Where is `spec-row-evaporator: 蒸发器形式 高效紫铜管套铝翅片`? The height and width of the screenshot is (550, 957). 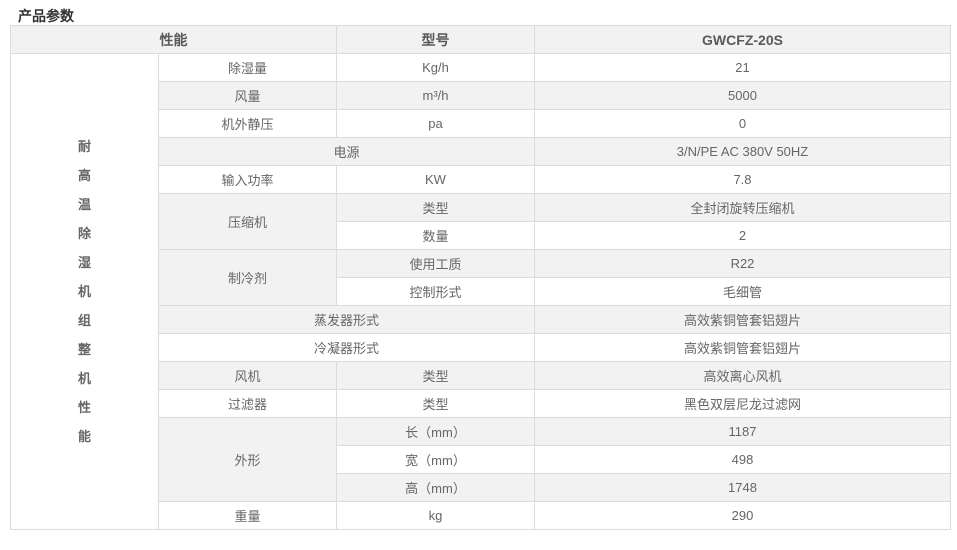 spec-row-evaporator: 蒸发器形式 高效紫铜管套铝翅片 is located at coordinates (481, 319).